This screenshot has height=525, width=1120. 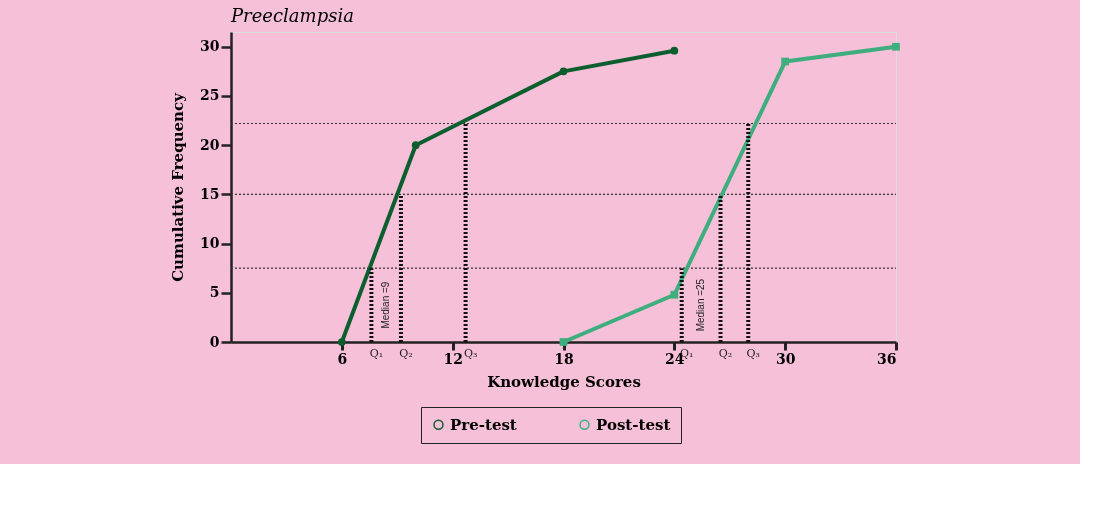 I want to click on legend-label: Post-test, so click(x=633, y=424).